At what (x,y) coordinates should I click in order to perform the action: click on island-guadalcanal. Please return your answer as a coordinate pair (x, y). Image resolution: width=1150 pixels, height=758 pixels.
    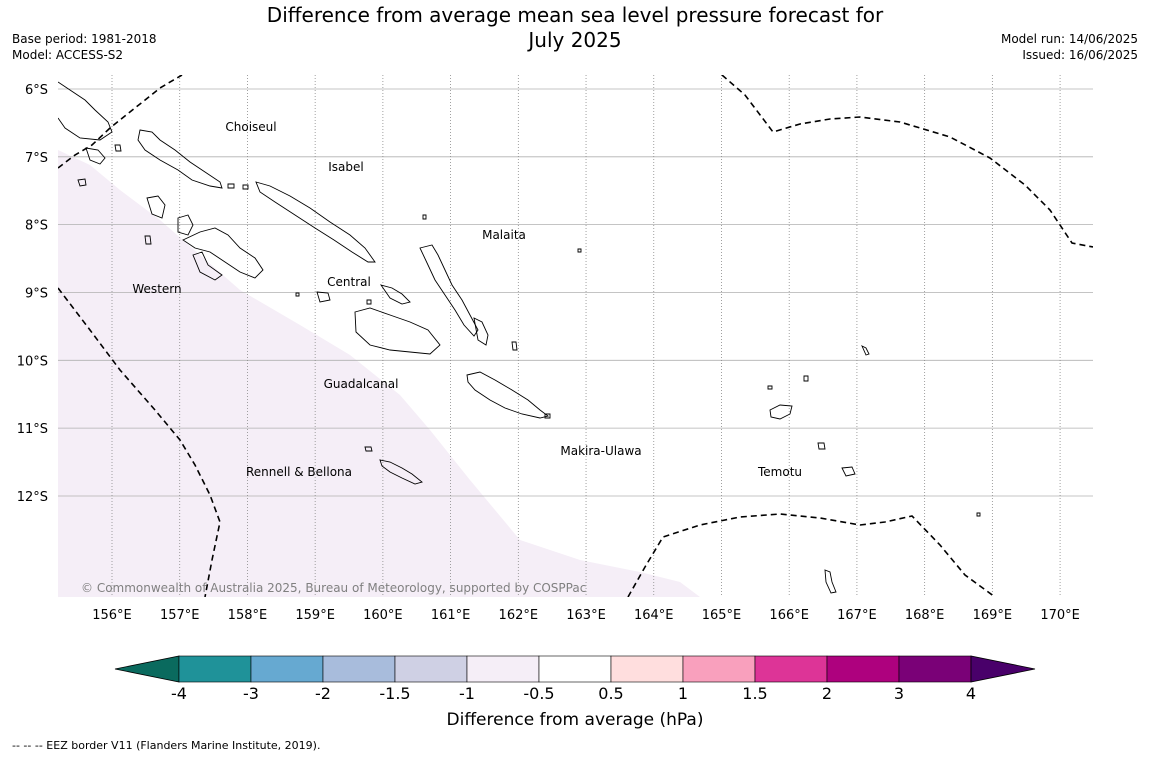
    Looking at the image, I should click on (397, 331).